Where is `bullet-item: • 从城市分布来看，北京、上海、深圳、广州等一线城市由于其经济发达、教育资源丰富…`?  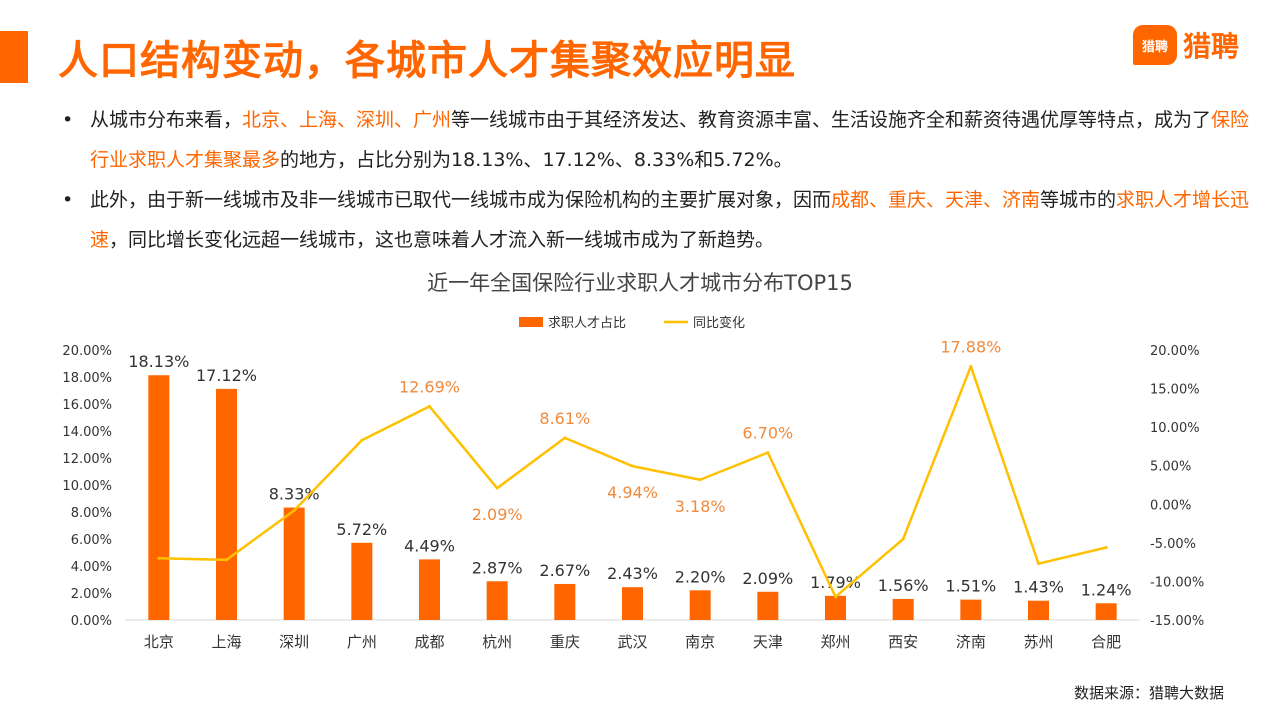
bullet-item: • 从城市分布来看，北京、上海、深圳、广州等一线城市由于其经济发达、教育资源丰富… is located at coordinates (657, 140).